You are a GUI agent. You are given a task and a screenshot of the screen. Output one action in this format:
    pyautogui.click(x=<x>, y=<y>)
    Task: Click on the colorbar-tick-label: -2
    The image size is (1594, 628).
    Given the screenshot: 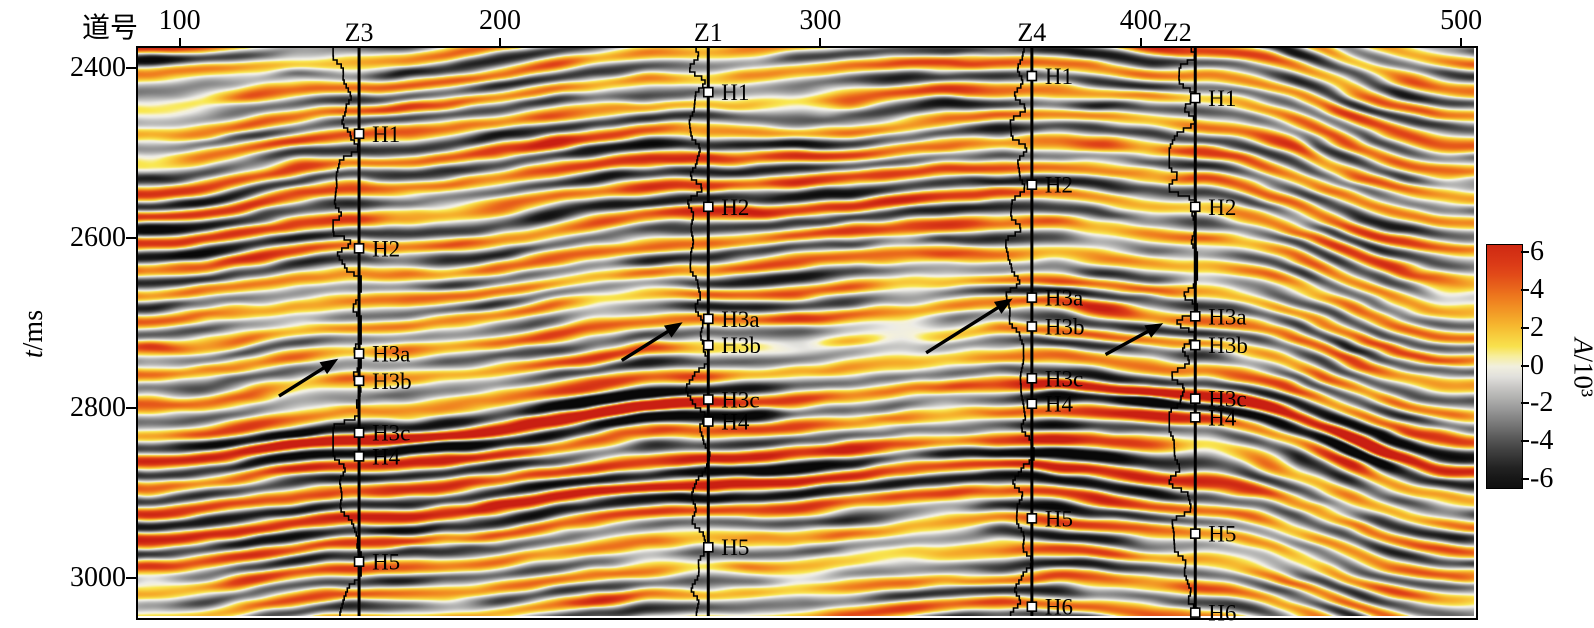 What is the action you would take?
    pyautogui.click(x=1542, y=403)
    